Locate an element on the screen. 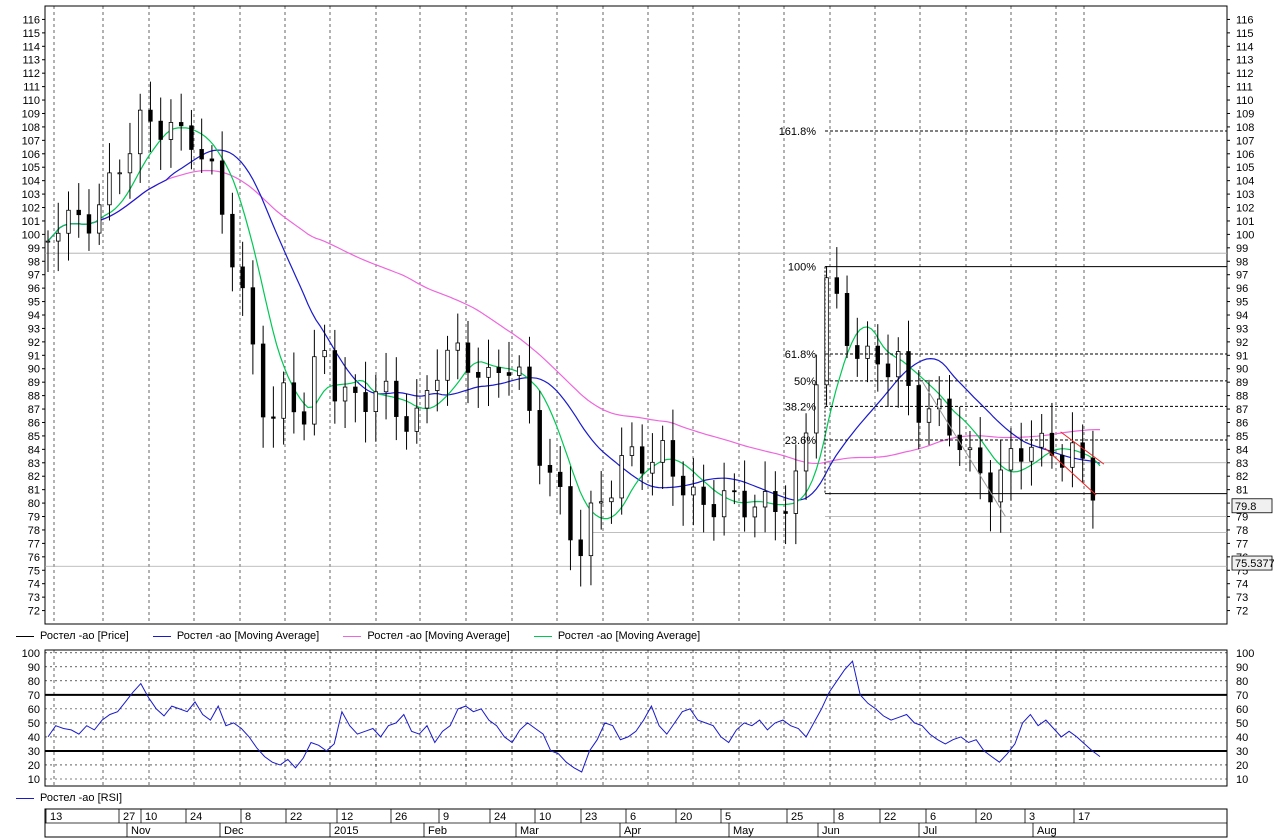  trend-line-red is located at coordinates (1070, 471).